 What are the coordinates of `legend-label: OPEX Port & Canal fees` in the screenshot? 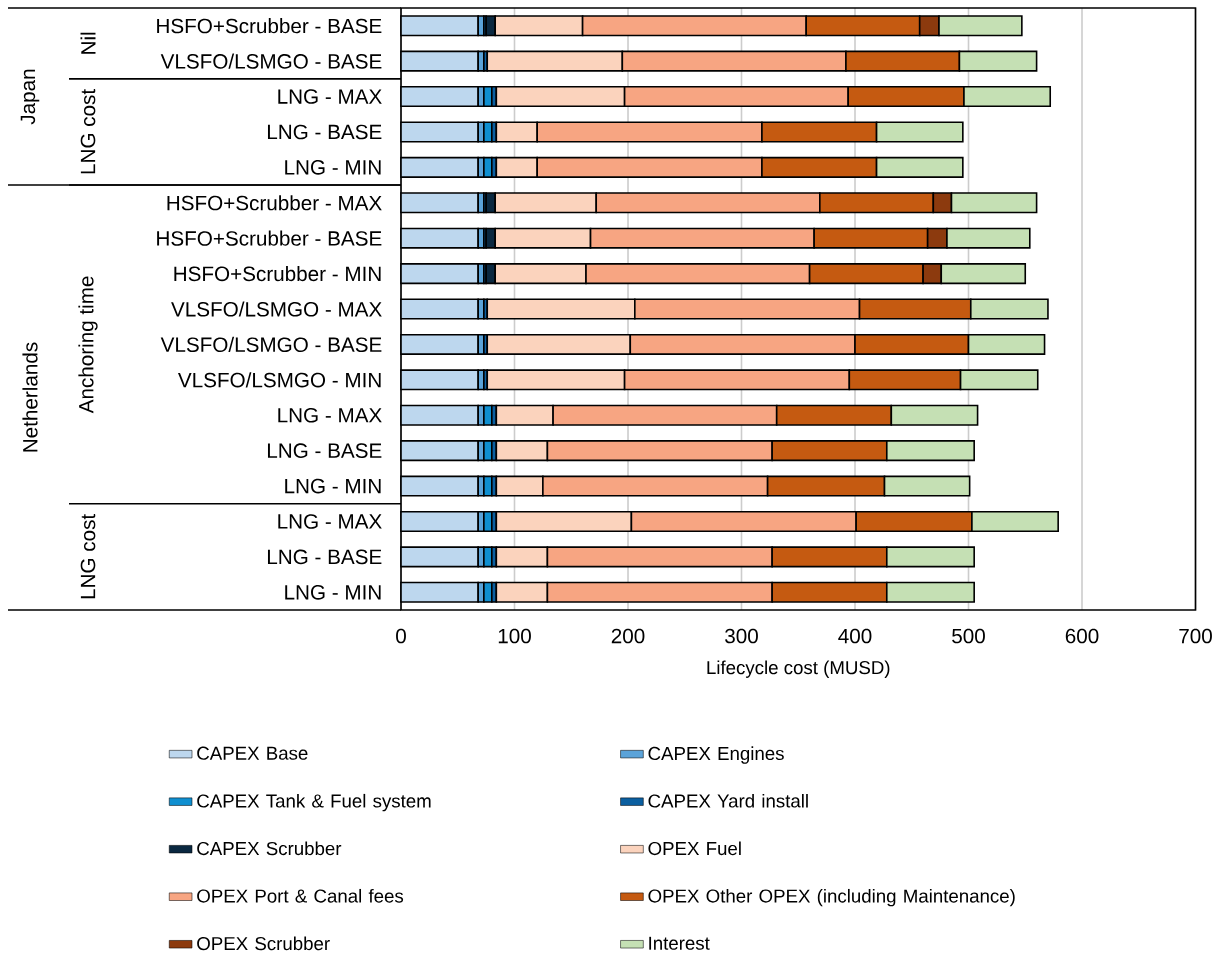 It's located at (300, 895).